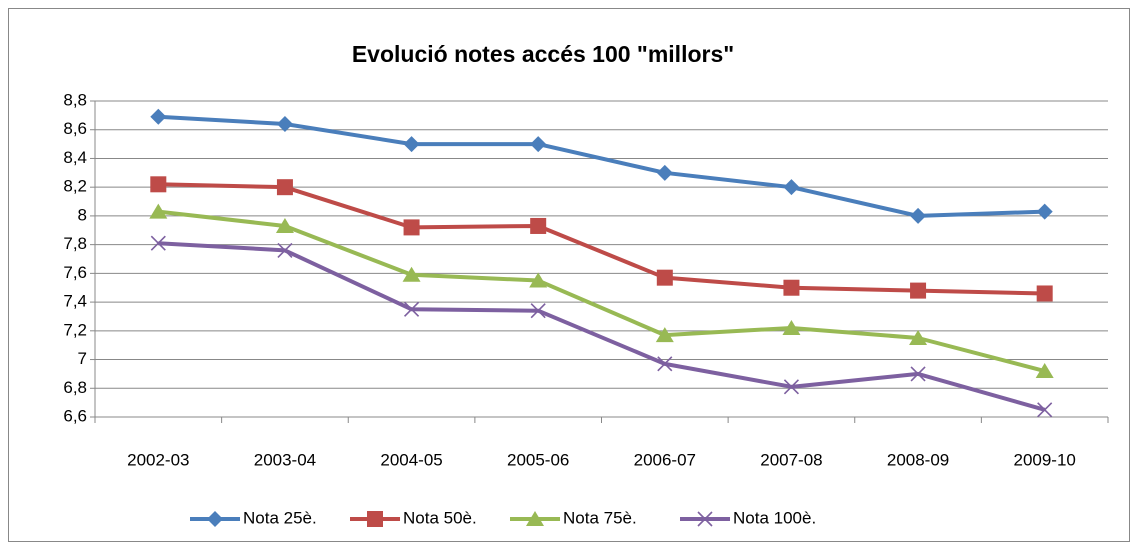 Image resolution: width=1139 pixels, height=543 pixels. I want to click on x-tick-label: 2005-06, so click(538, 459).